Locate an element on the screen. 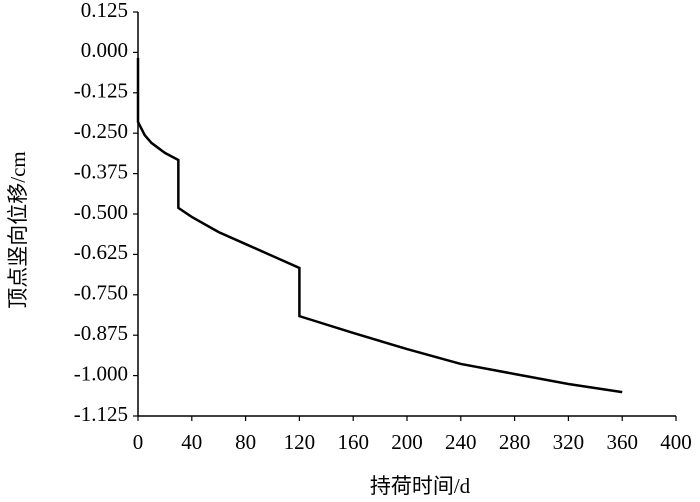 The image size is (700, 502). x-tick-label: 160 is located at coordinates (353, 442).